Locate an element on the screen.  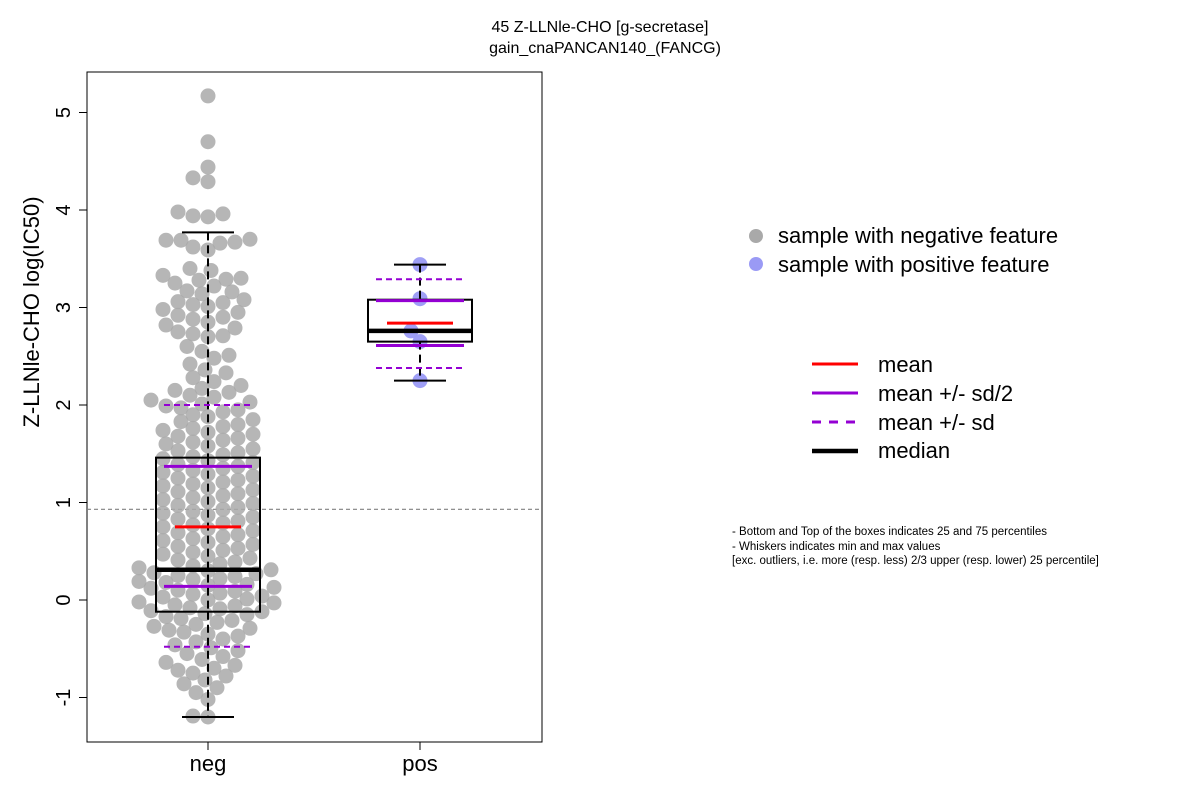
y-tick-label: -1 is located at coordinates (64, 698).